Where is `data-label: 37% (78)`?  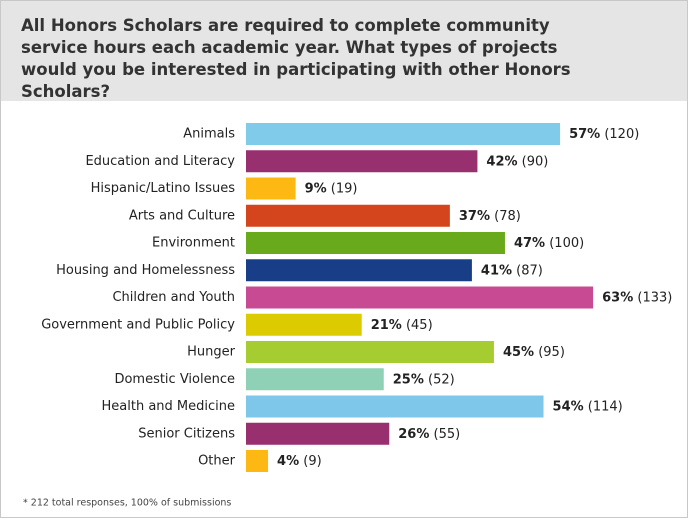
data-label: 37% (78) is located at coordinates (490, 215).